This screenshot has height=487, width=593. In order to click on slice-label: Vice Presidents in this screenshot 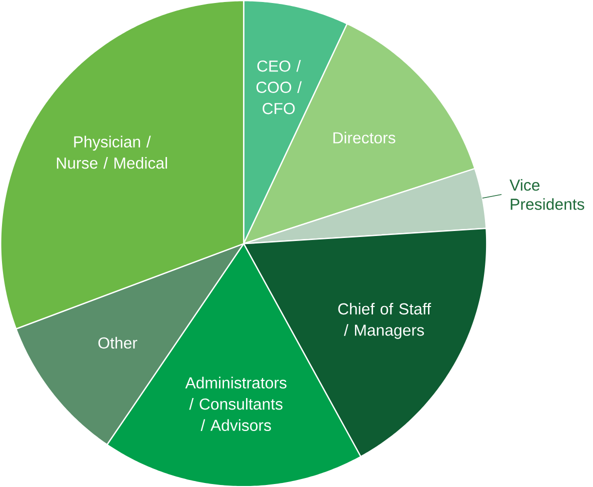, I will do `click(547, 194)`.